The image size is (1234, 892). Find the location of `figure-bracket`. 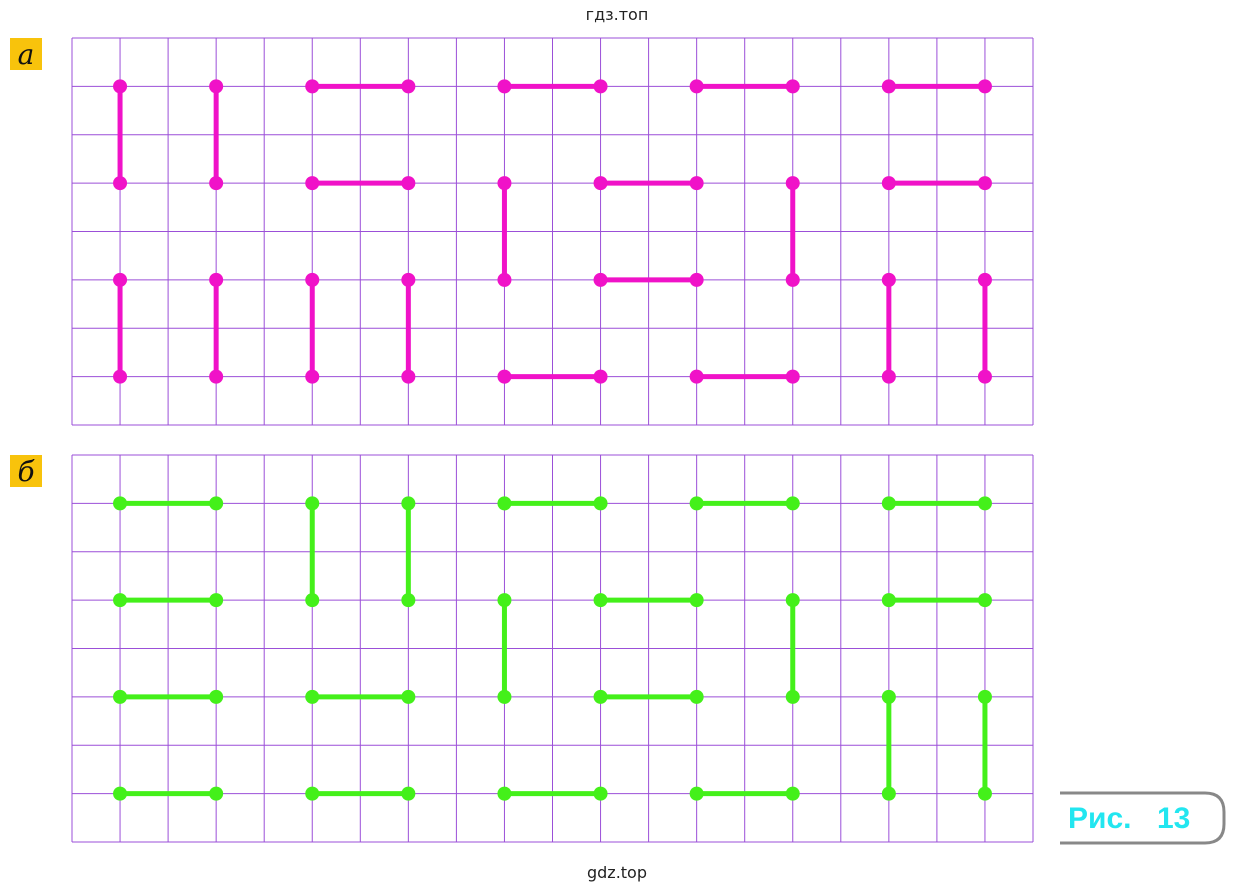

figure-bracket is located at coordinates (1143, 818).